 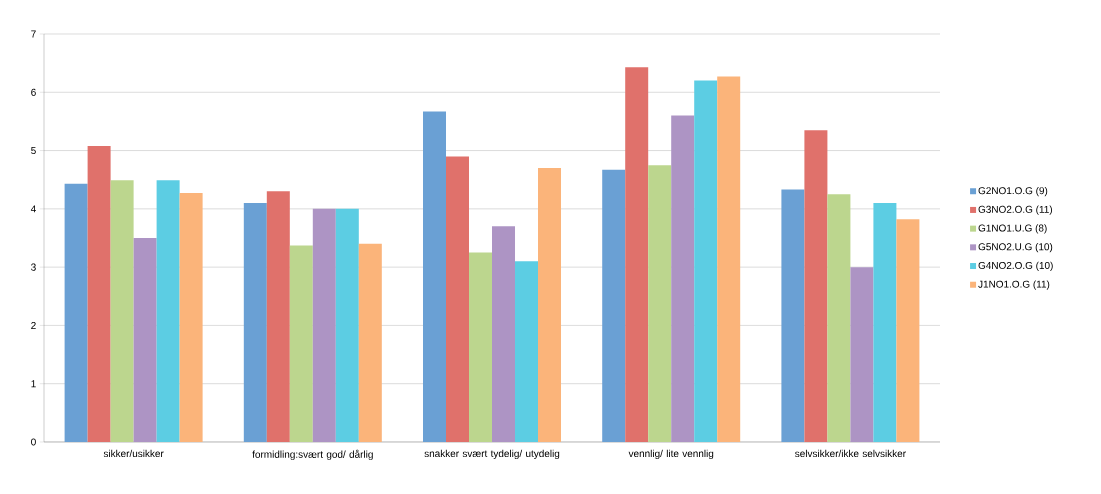 I want to click on x-tick-label: snakker svært tydelig/ utydelig, so click(x=492, y=454).